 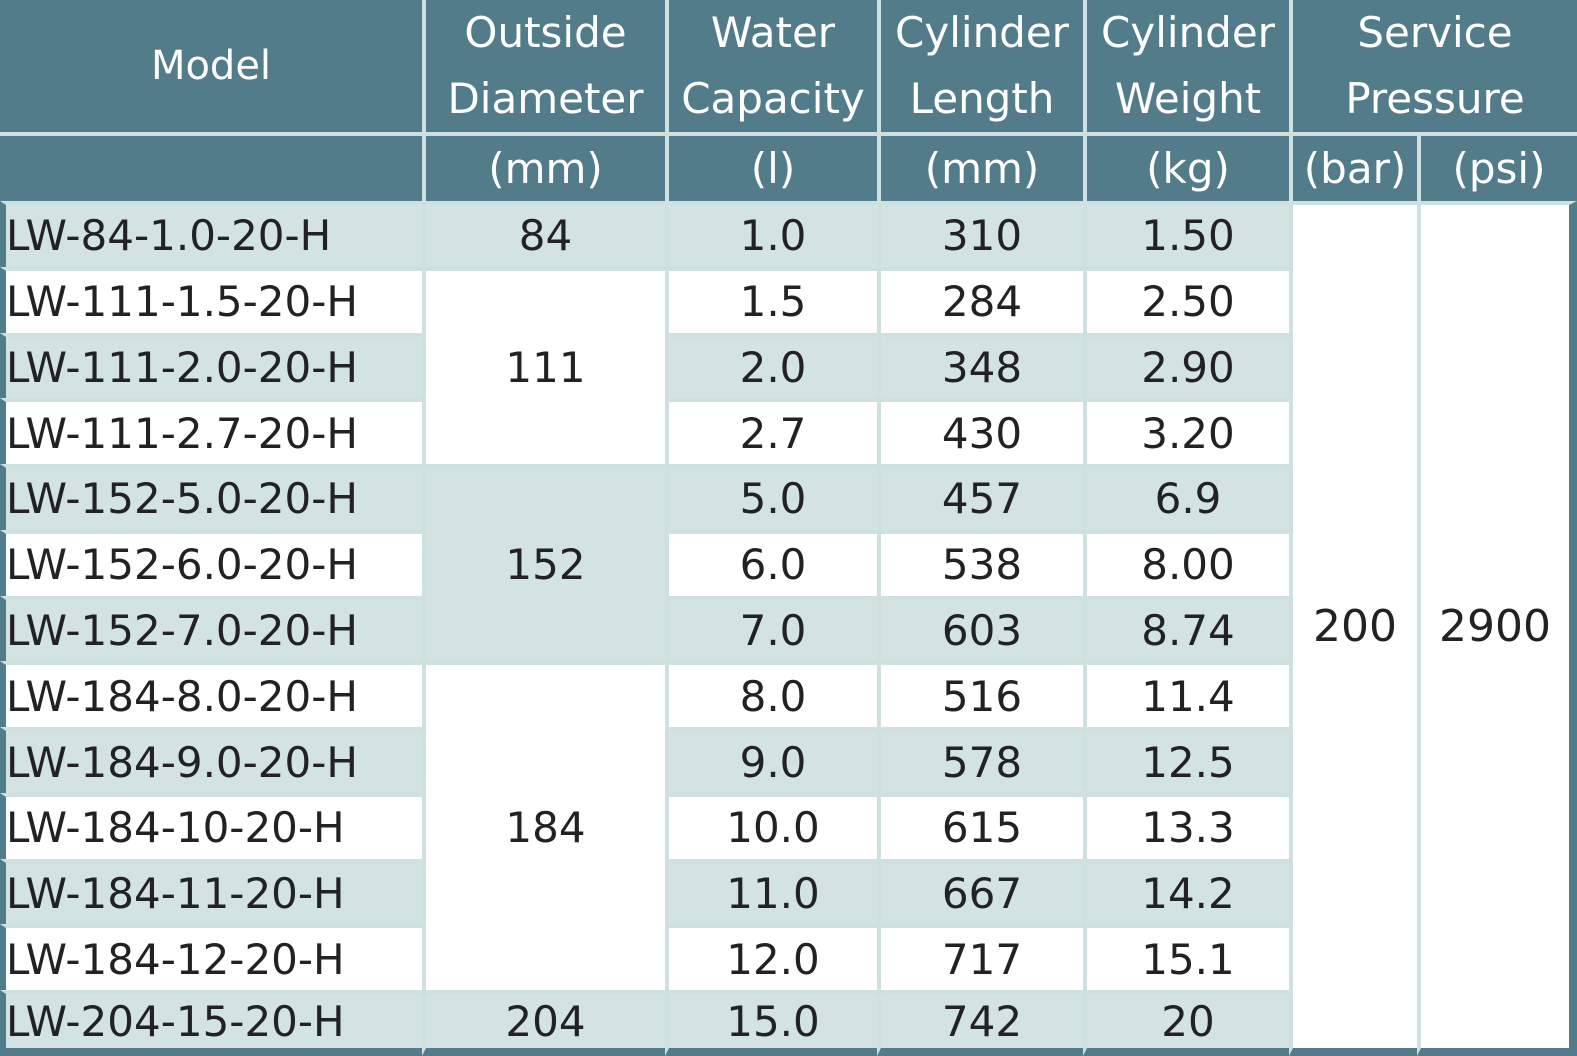 I want to click on model-cell: LW-152-6.0-20-H, so click(x=211, y=562).